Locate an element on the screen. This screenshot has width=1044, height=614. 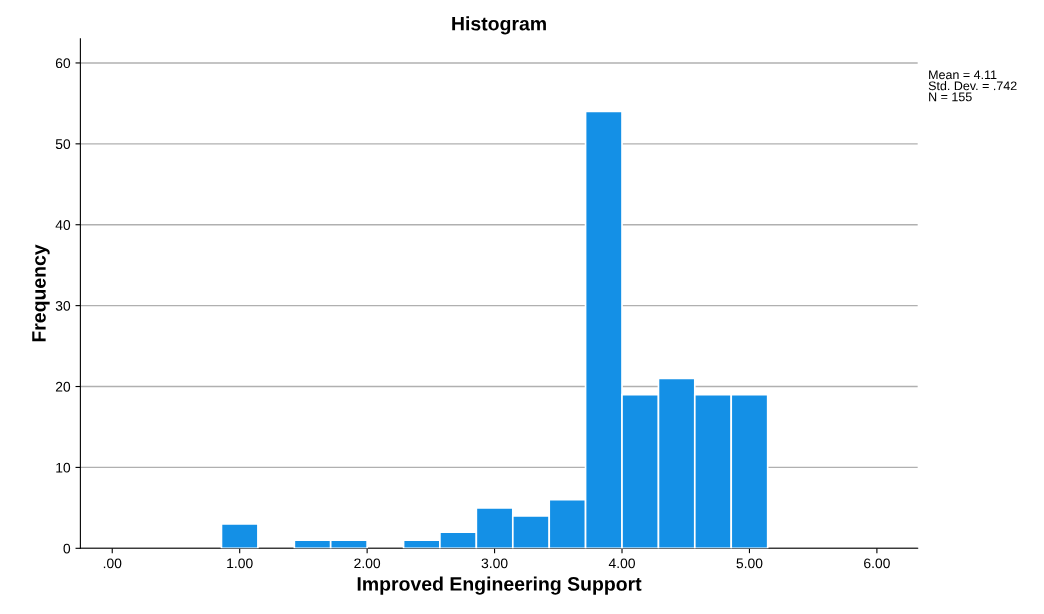
x-tick-label: 6.00 is located at coordinates (877, 563).